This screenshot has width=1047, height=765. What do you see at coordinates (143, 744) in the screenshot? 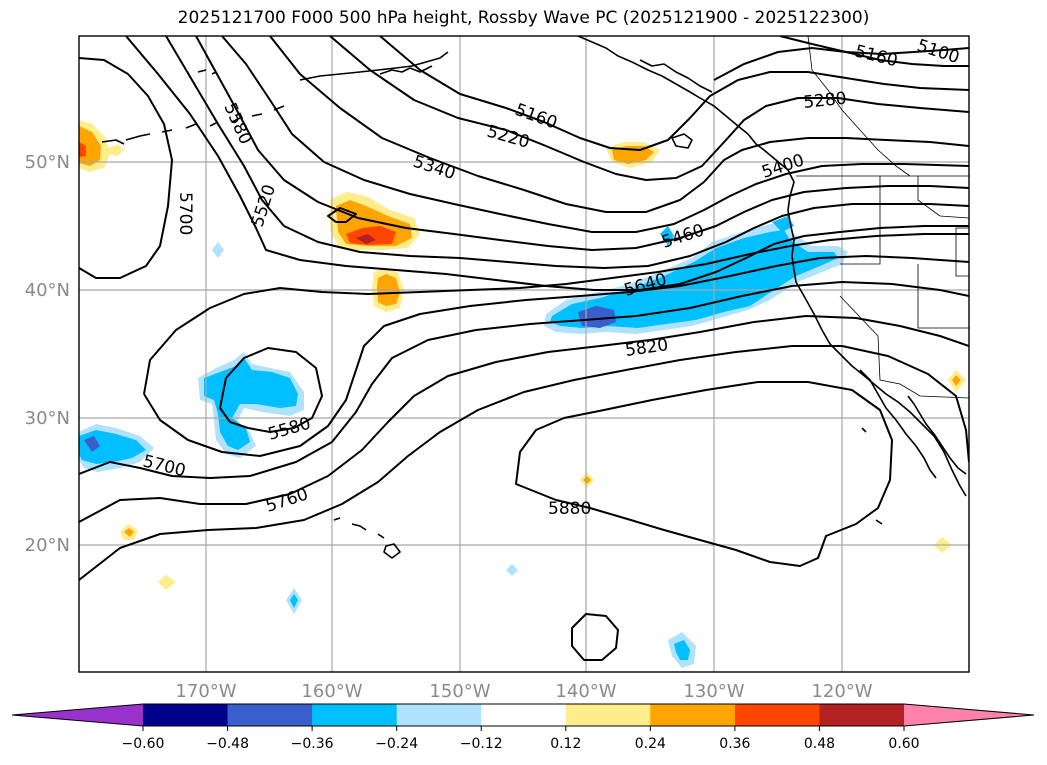
I see `colorbar-tick-label: −0.60` at bounding box center [143, 744].